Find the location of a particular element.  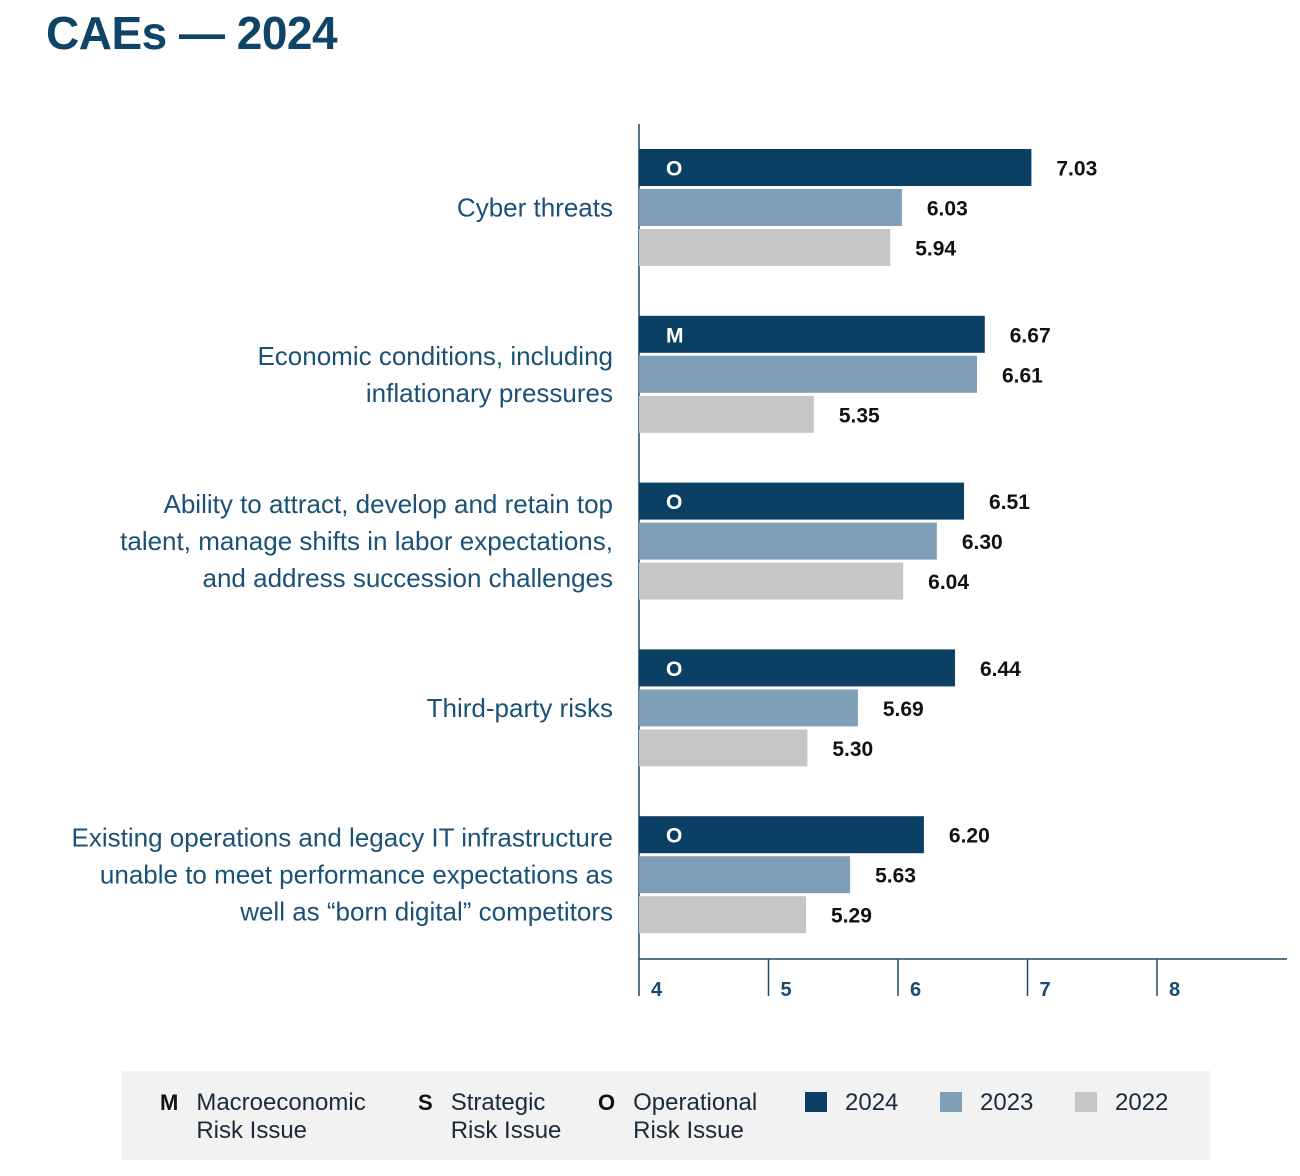

data-label-2022: 5.30 is located at coordinates (852, 749).